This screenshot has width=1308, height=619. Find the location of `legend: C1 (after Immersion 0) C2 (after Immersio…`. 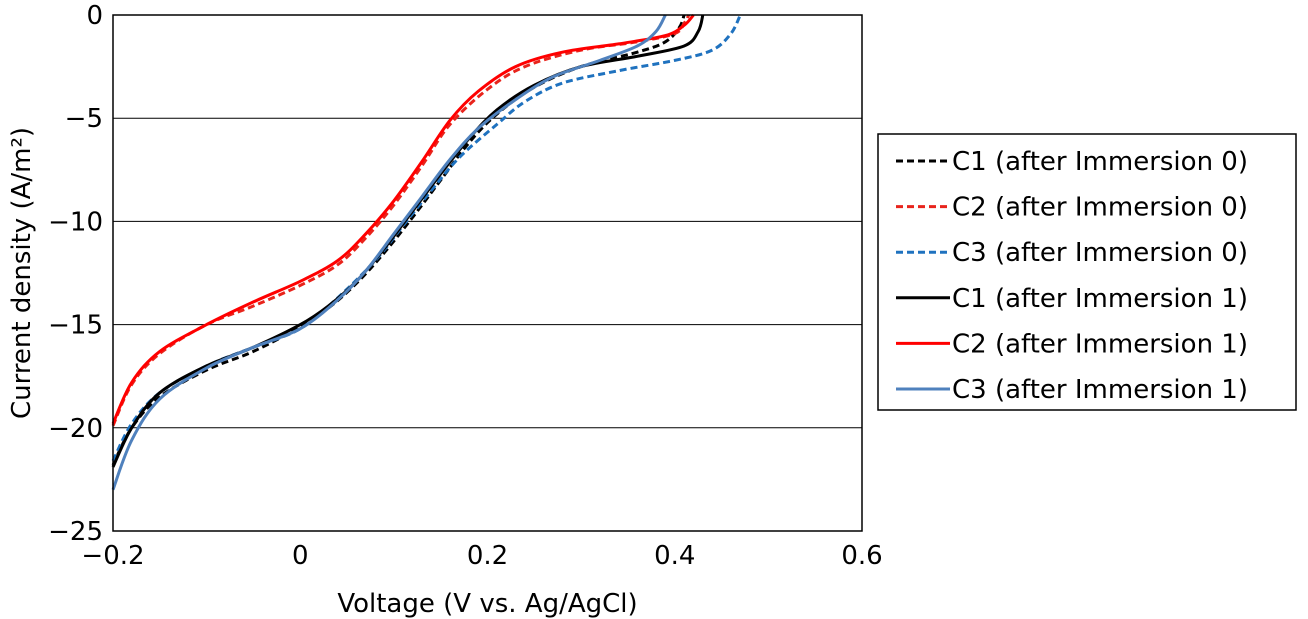

legend: C1 (after Immersion 0) C2 (after Immersio… is located at coordinates (1087, 272).